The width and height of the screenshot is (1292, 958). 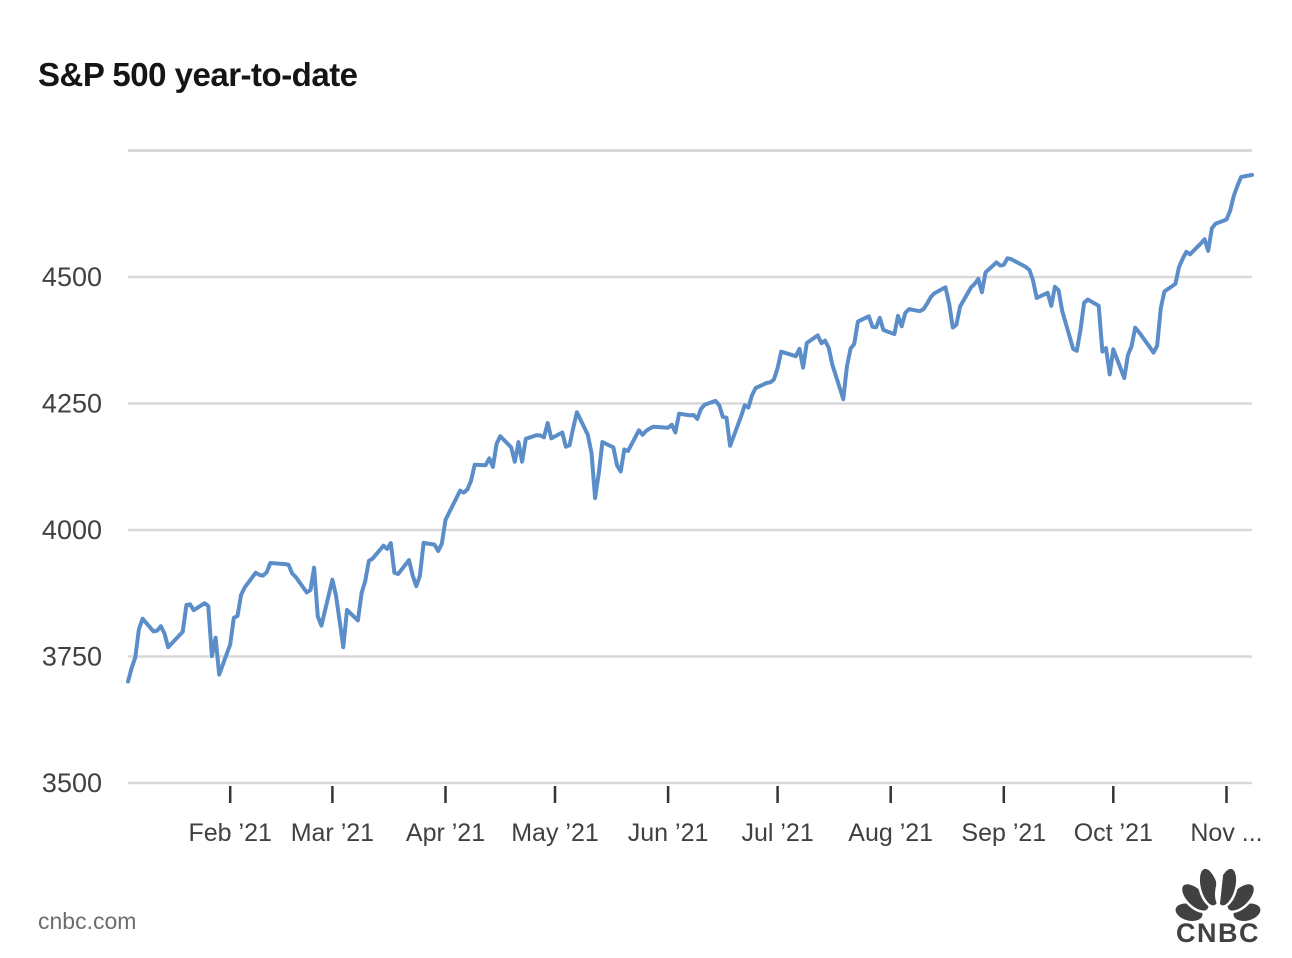 I want to click on x-axis-label: Sep ’21, so click(x=1003, y=833).